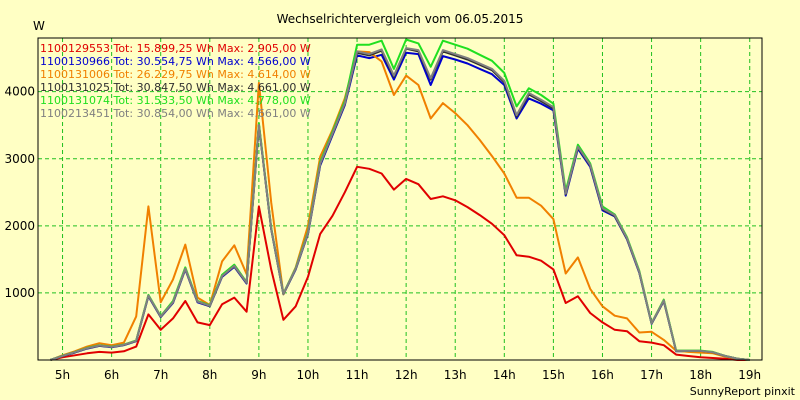  I want to click on chart-title: Wechselrichtervergleich vom 06.05.2015, so click(400, 19).